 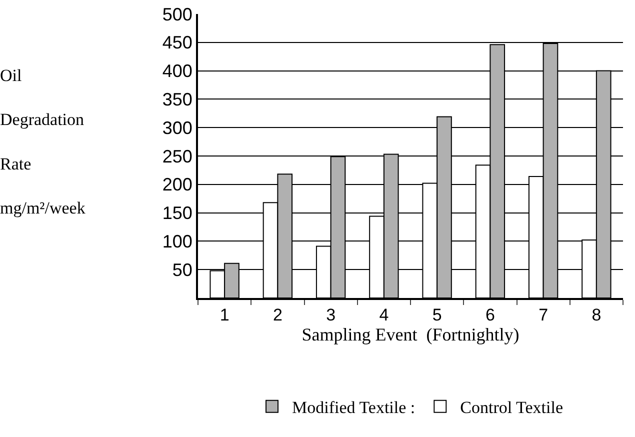 I want to click on y-tick-label: 350, so click(x=177, y=100).